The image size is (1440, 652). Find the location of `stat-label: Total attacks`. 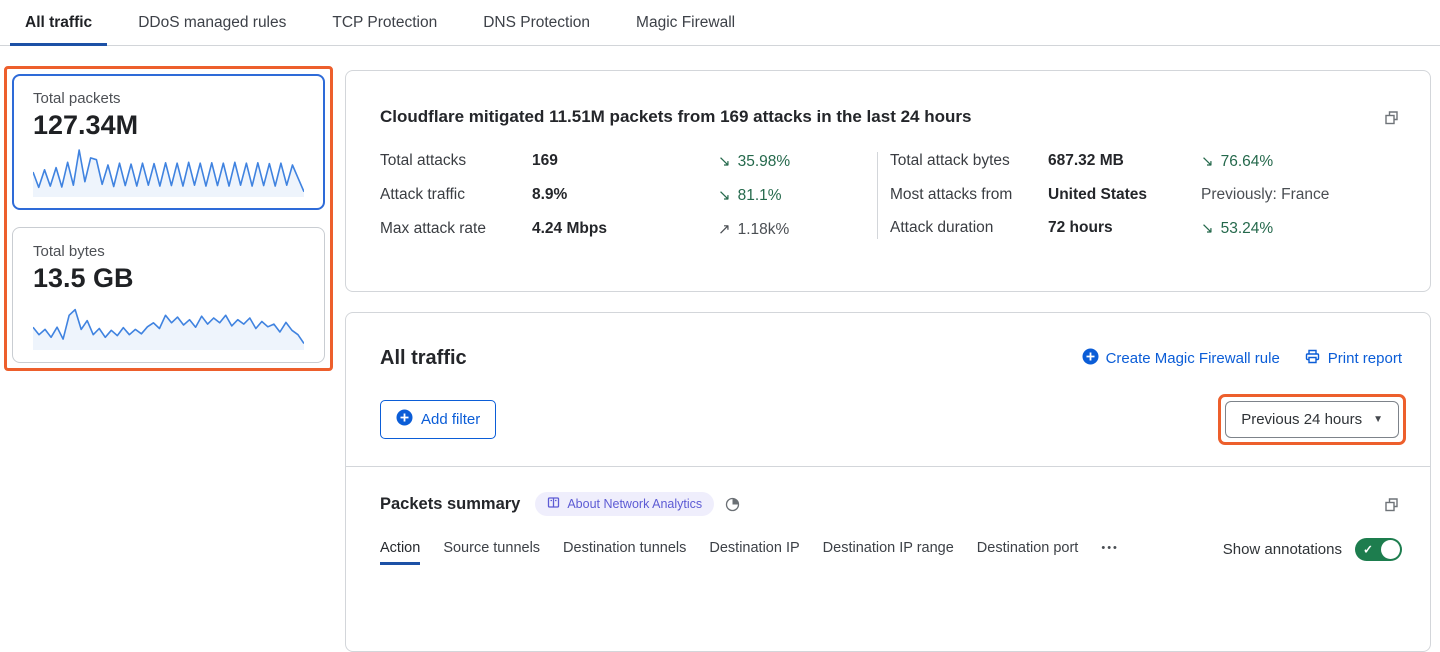

stat-label: Total attacks is located at coordinates (423, 160).